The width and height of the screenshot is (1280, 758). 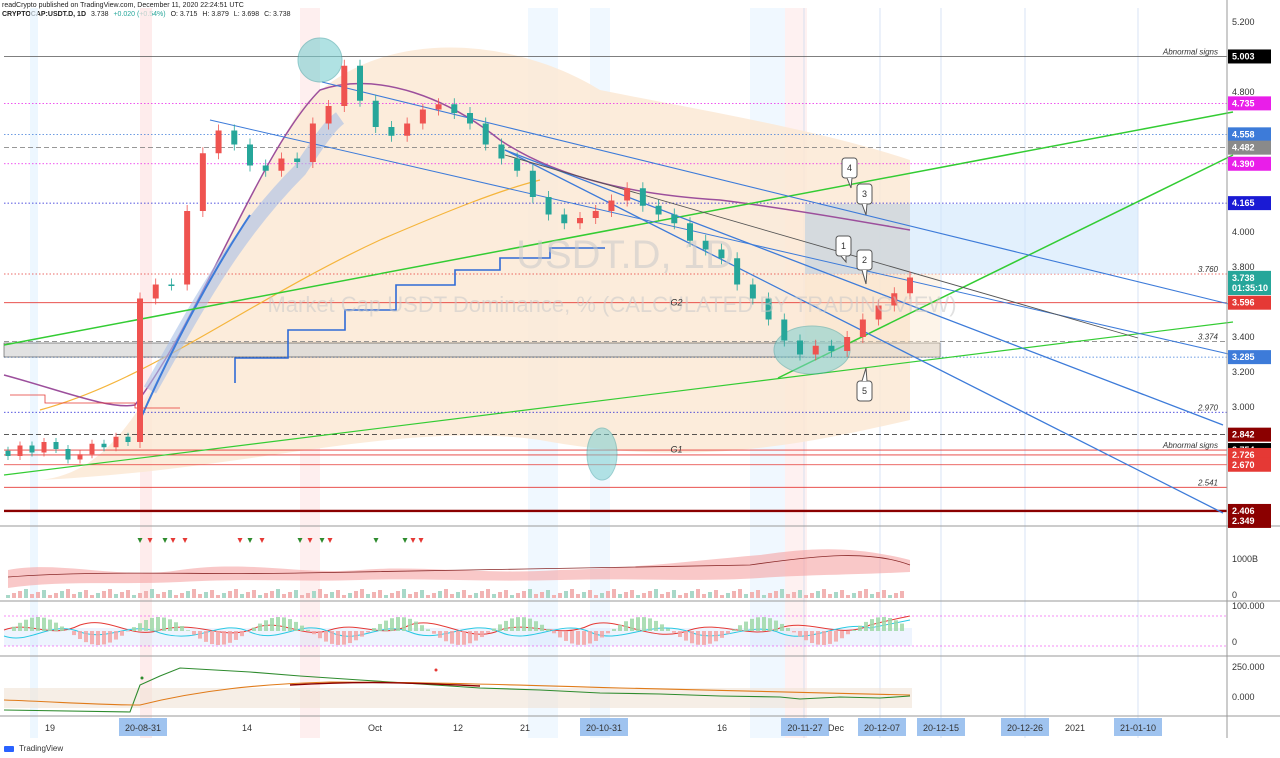 What do you see at coordinates (1243, 134) in the screenshot?
I see `price-tag-label: 4.558` at bounding box center [1243, 134].